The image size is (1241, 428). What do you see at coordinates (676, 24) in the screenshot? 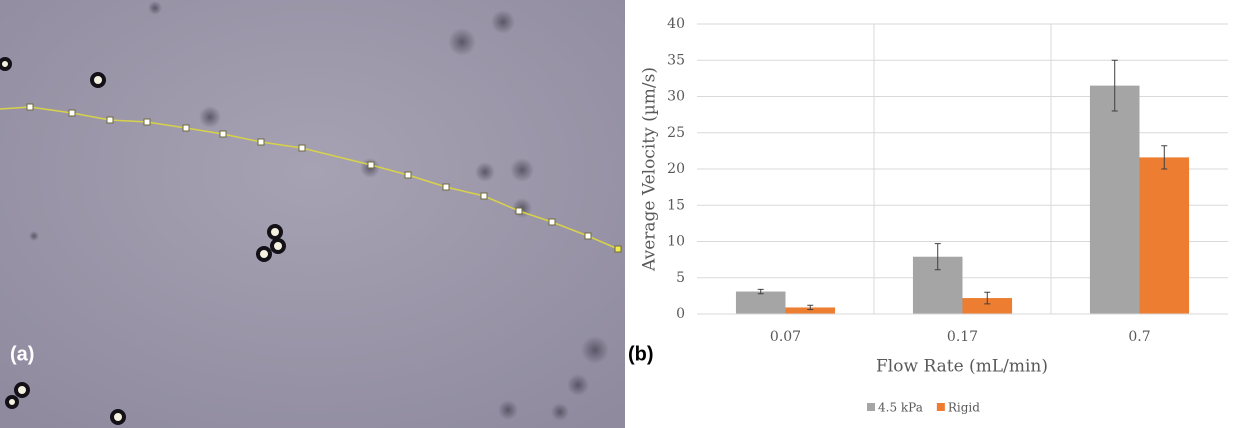
I see `y-tick-label: 40` at bounding box center [676, 24].